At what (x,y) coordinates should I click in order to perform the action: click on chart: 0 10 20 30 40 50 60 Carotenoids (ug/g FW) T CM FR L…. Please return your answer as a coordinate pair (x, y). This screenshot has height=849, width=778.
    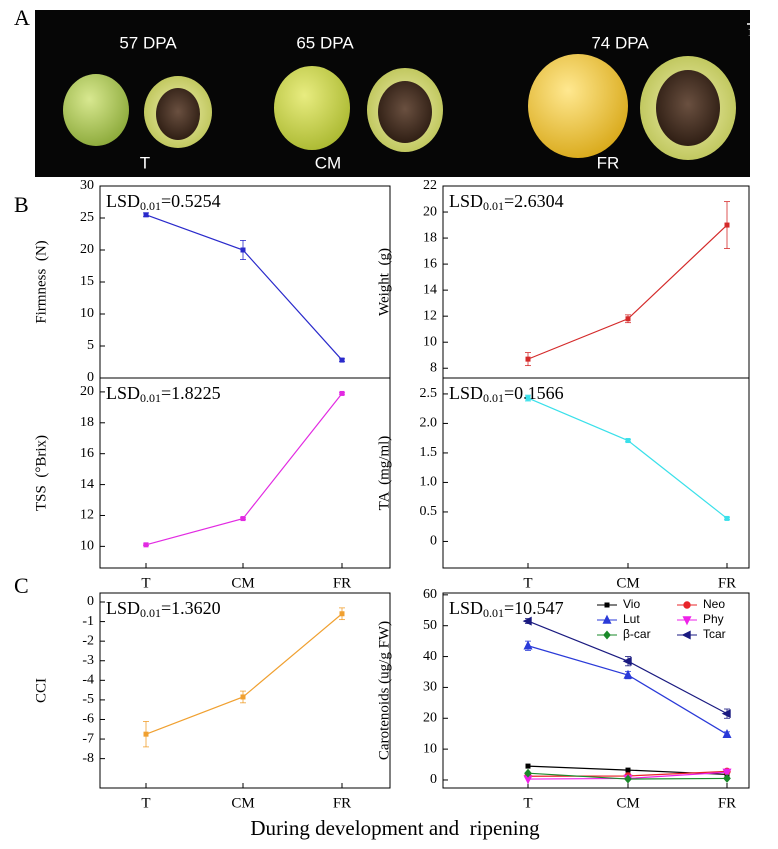
    Looking at the image, I should click on (563, 699).